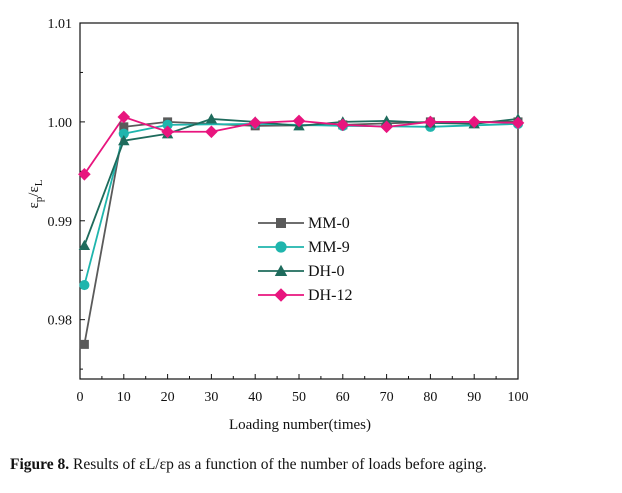 This screenshot has height=493, width=622. I want to click on y-tick-label: 1.01, so click(60, 24).